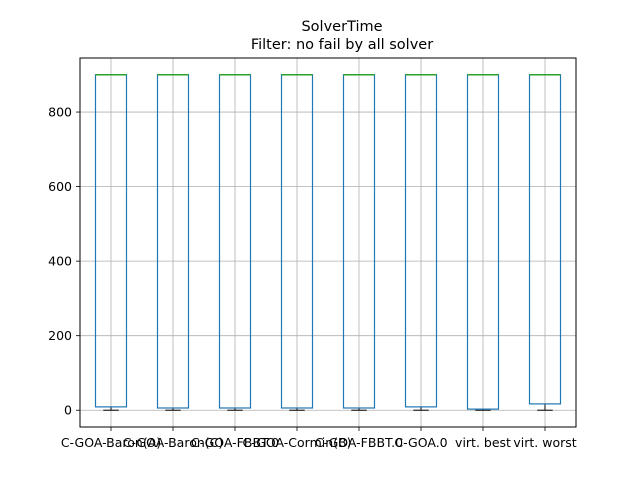 This screenshot has width=640, height=480. Describe the element at coordinates (341, 27) in the screenshot. I see `chart-title: SolverTime` at that location.